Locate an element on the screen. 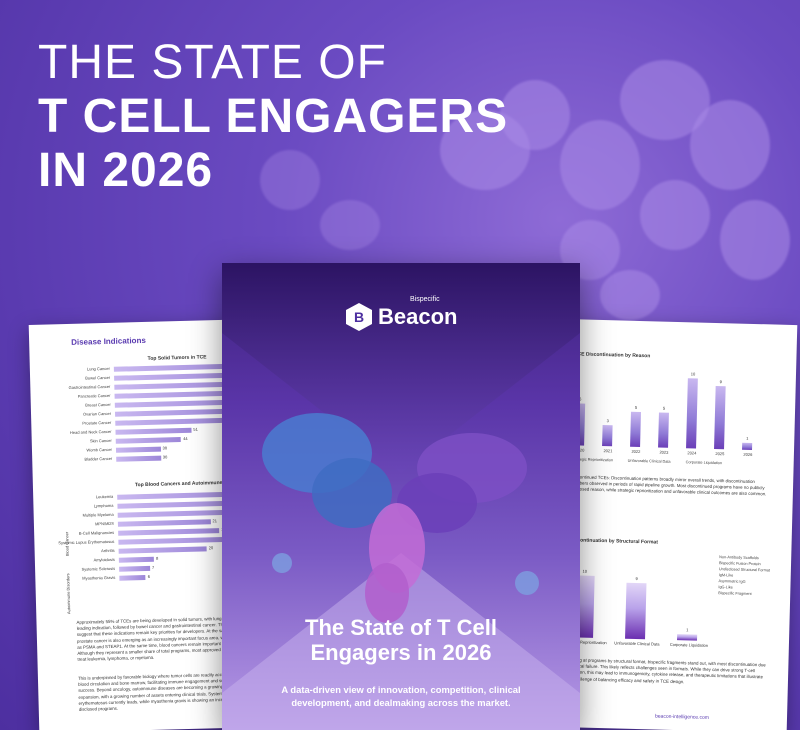 This screenshot has height=730, width=800. brand-small: Bispecific is located at coordinates (425, 299).